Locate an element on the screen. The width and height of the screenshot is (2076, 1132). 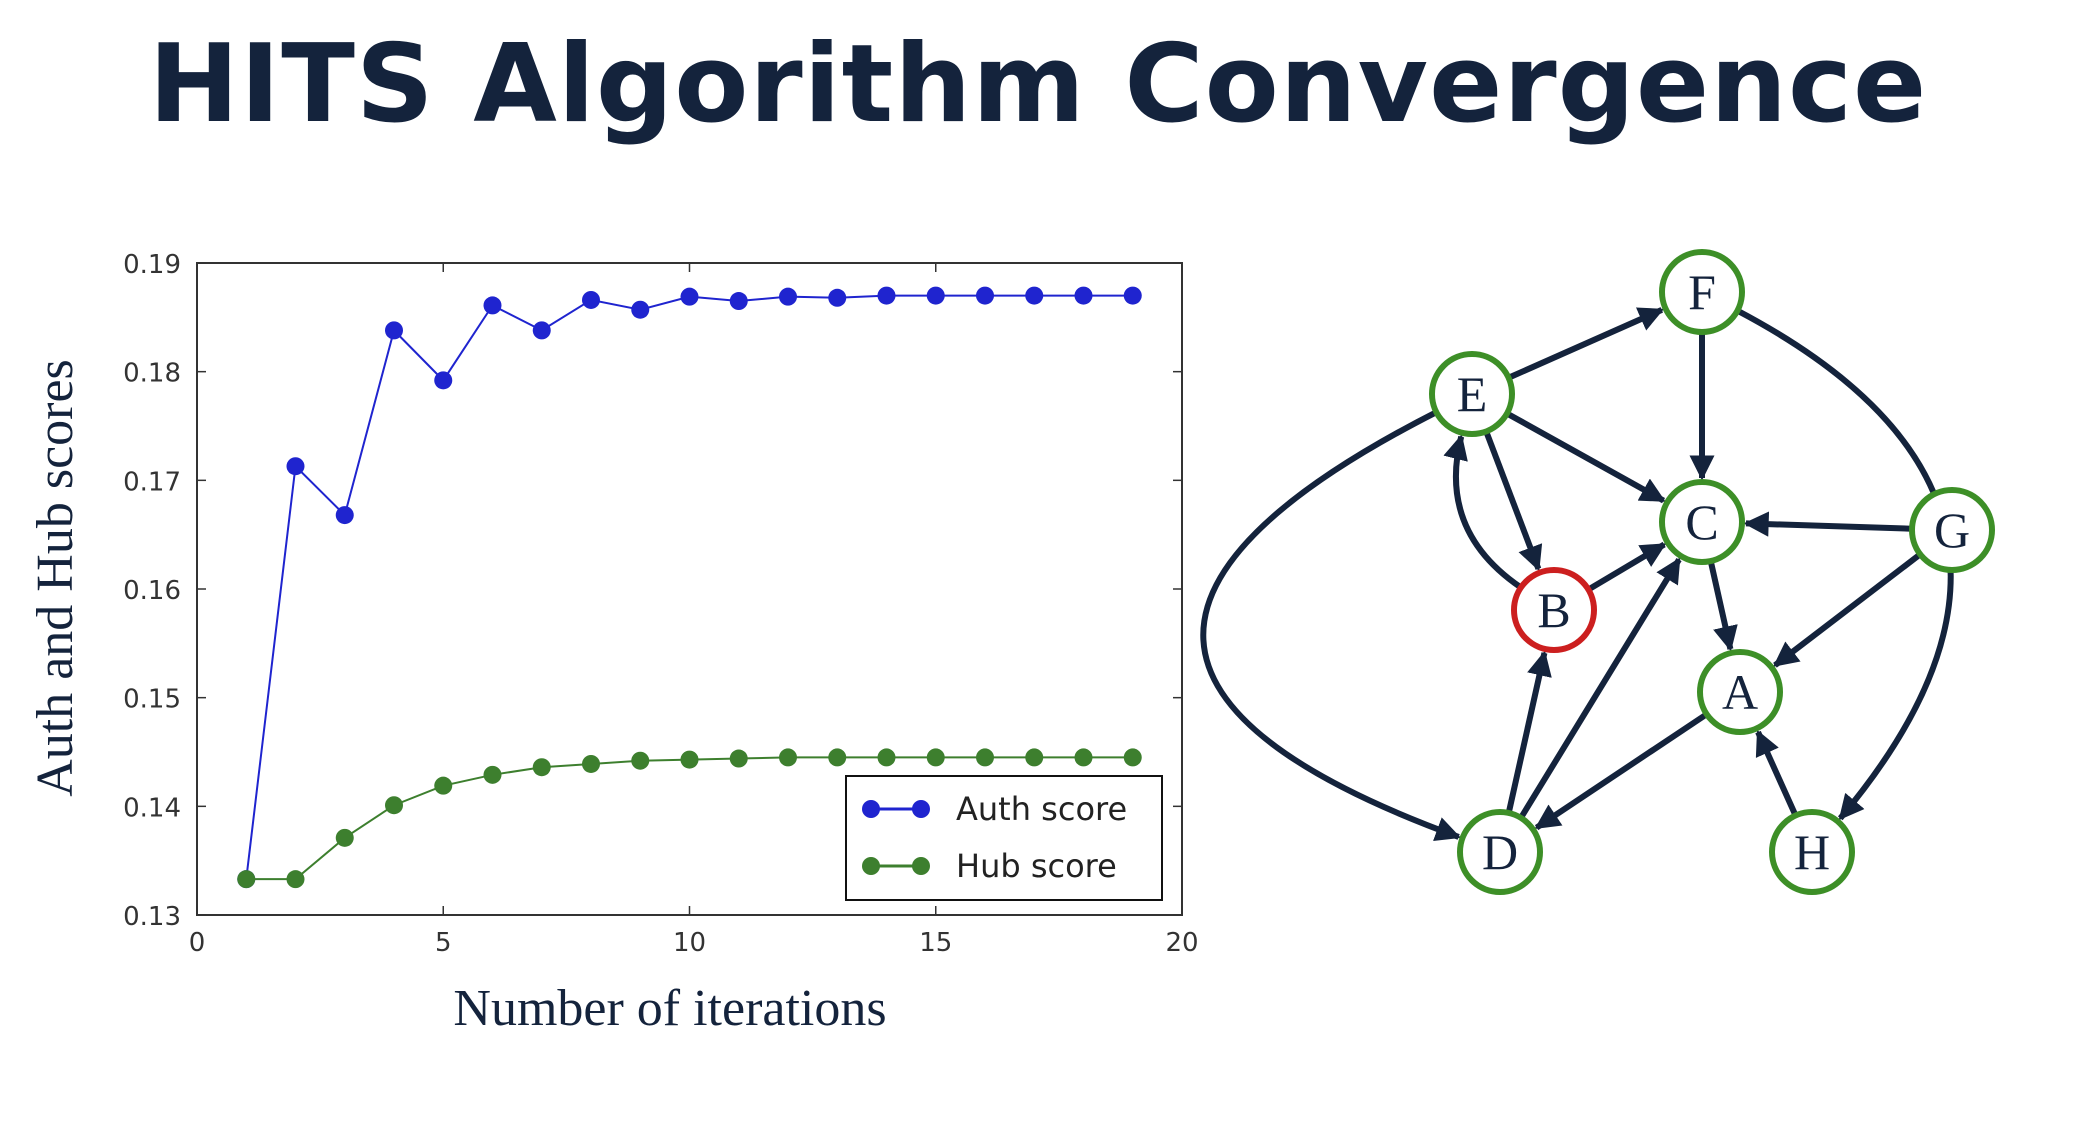
x-tick-label: 5 is located at coordinates (443, 943).